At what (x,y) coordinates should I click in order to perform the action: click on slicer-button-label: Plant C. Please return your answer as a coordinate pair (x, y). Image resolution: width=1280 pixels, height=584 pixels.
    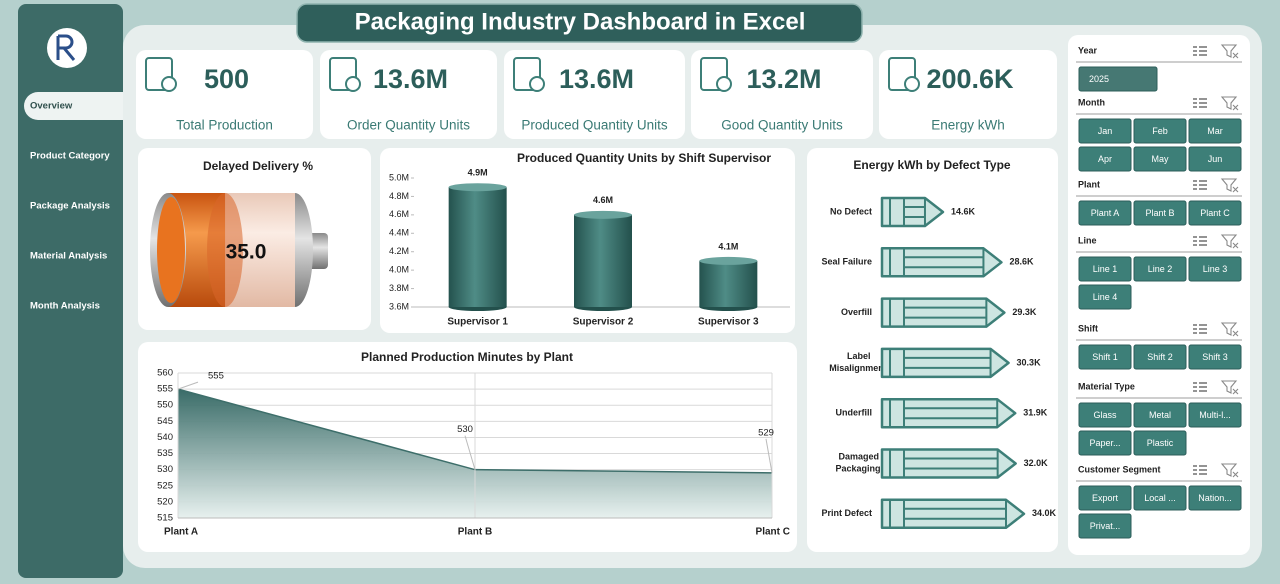
    Looking at the image, I should click on (1215, 213).